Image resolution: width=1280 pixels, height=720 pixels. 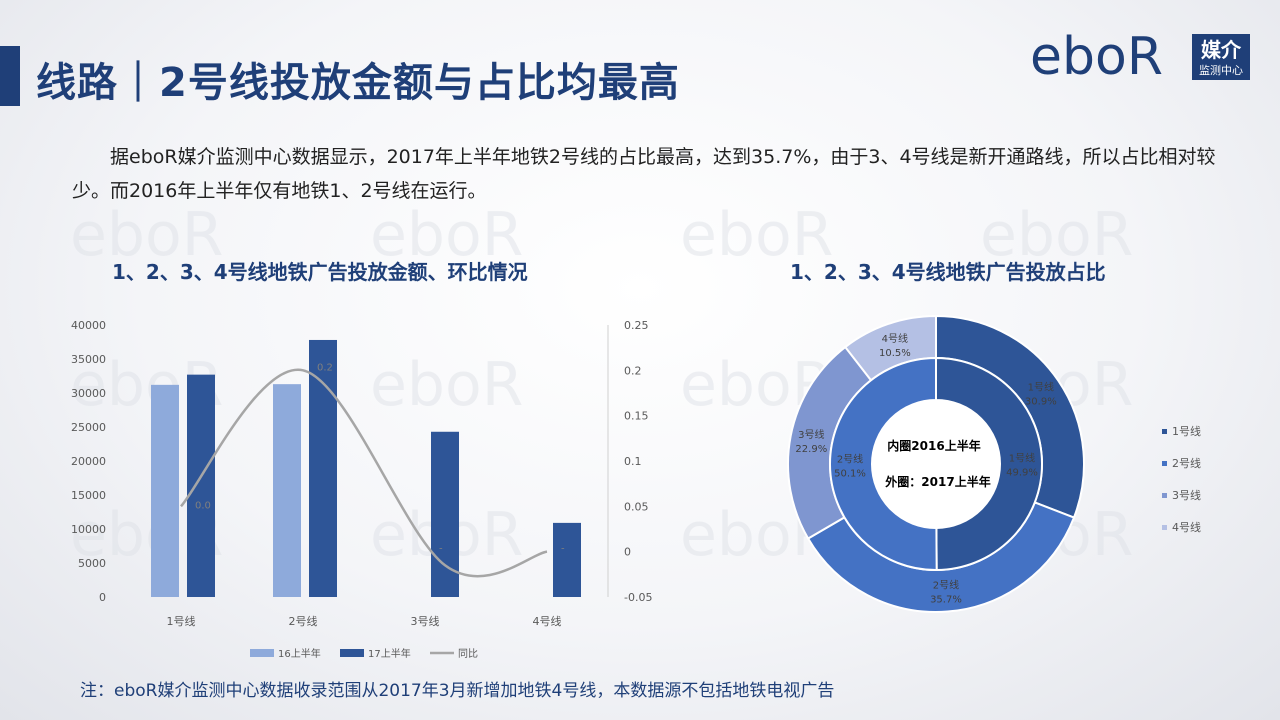 What do you see at coordinates (92, 563) in the screenshot?
I see `y-tick-label: 5000` at bounding box center [92, 563].